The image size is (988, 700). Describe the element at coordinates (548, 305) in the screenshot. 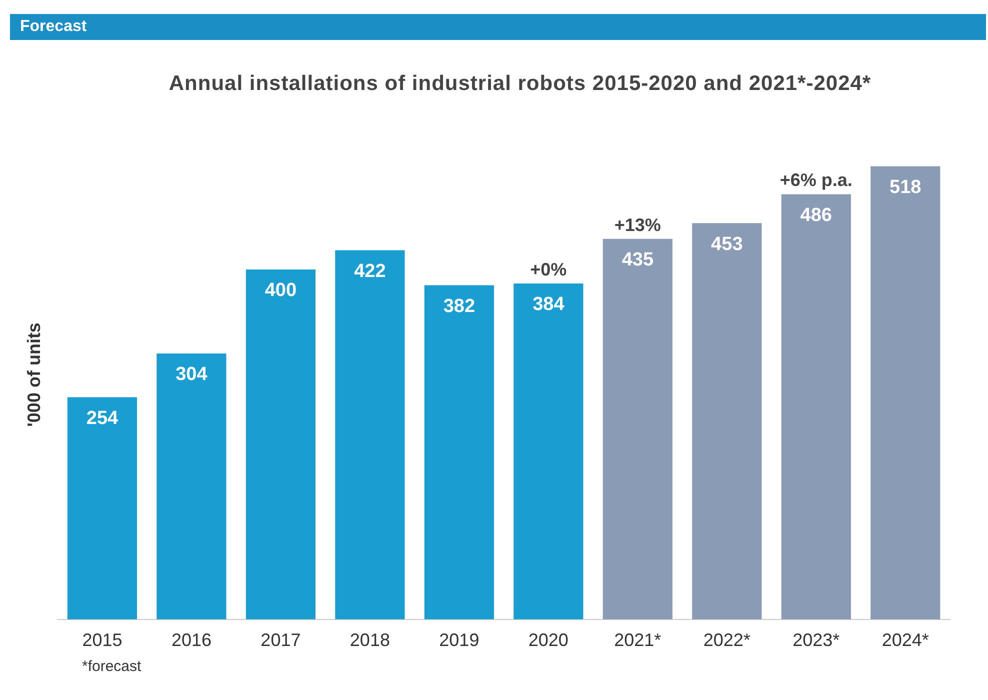

I see `data-label: 384` at that location.